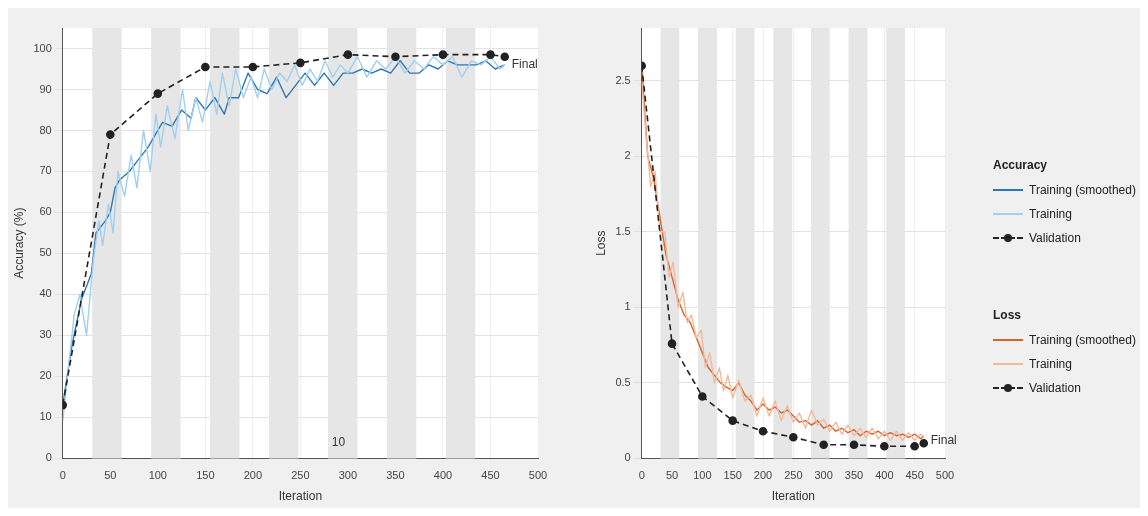 This screenshot has width=1148, height=516. What do you see at coordinates (45, 293) in the screenshot?
I see `y-tick-label: 40` at bounding box center [45, 293].